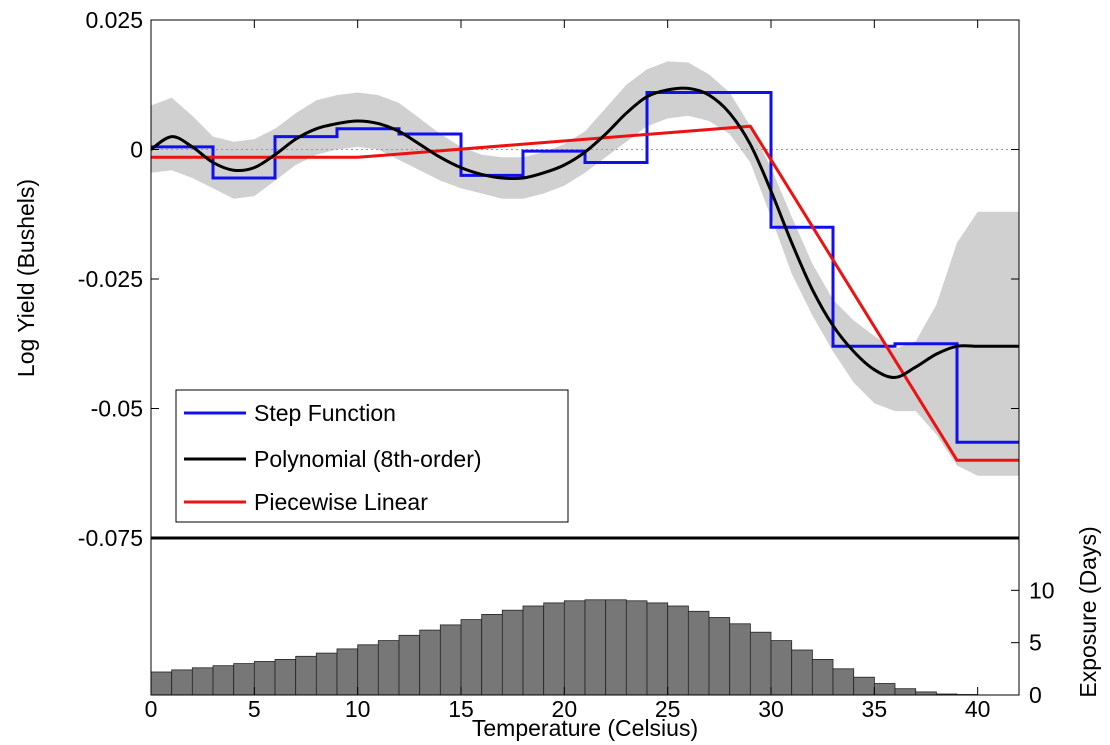 The image size is (1110, 745). Describe the element at coordinates (565, 709) in the screenshot. I see `x-tick-label: 20` at that location.